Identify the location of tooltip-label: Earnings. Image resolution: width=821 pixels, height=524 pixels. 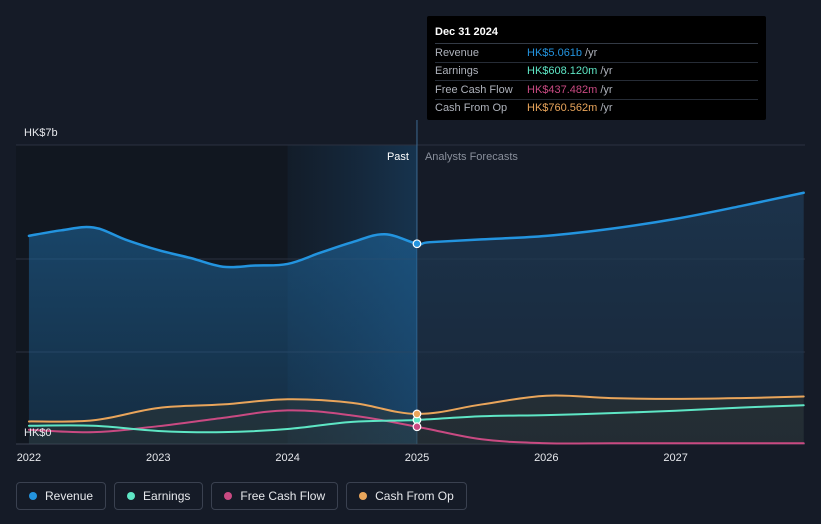
(457, 71).